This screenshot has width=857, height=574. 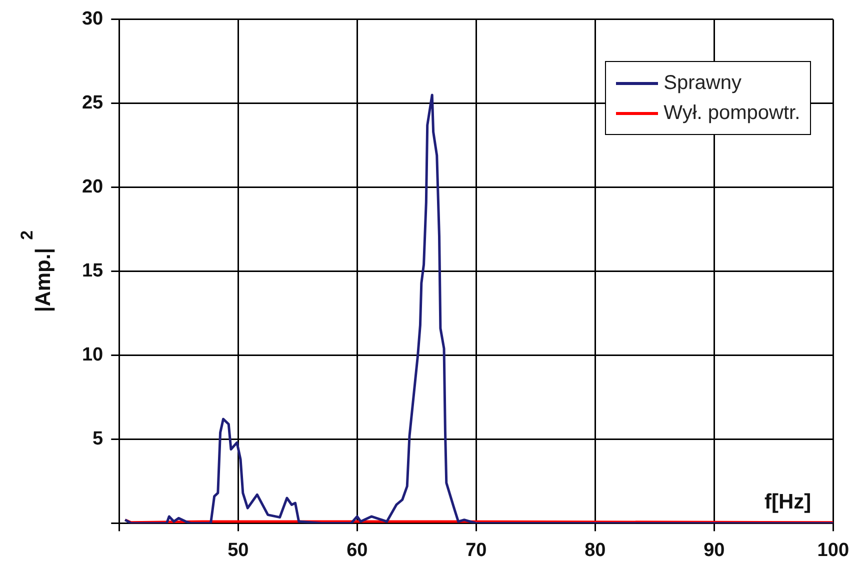 What do you see at coordinates (93, 103) in the screenshot?
I see `y-tick-label: 25` at bounding box center [93, 103].